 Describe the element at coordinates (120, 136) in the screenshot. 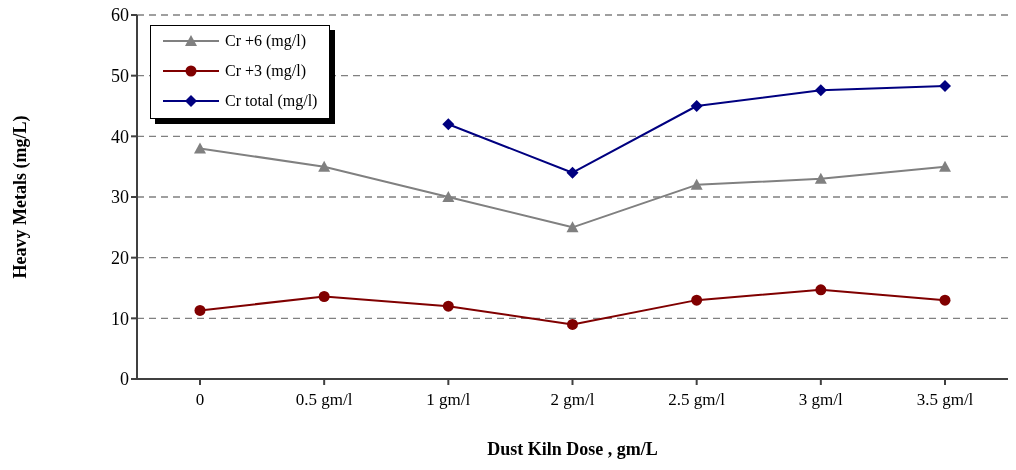

I see `y-tick-label: 40` at that location.